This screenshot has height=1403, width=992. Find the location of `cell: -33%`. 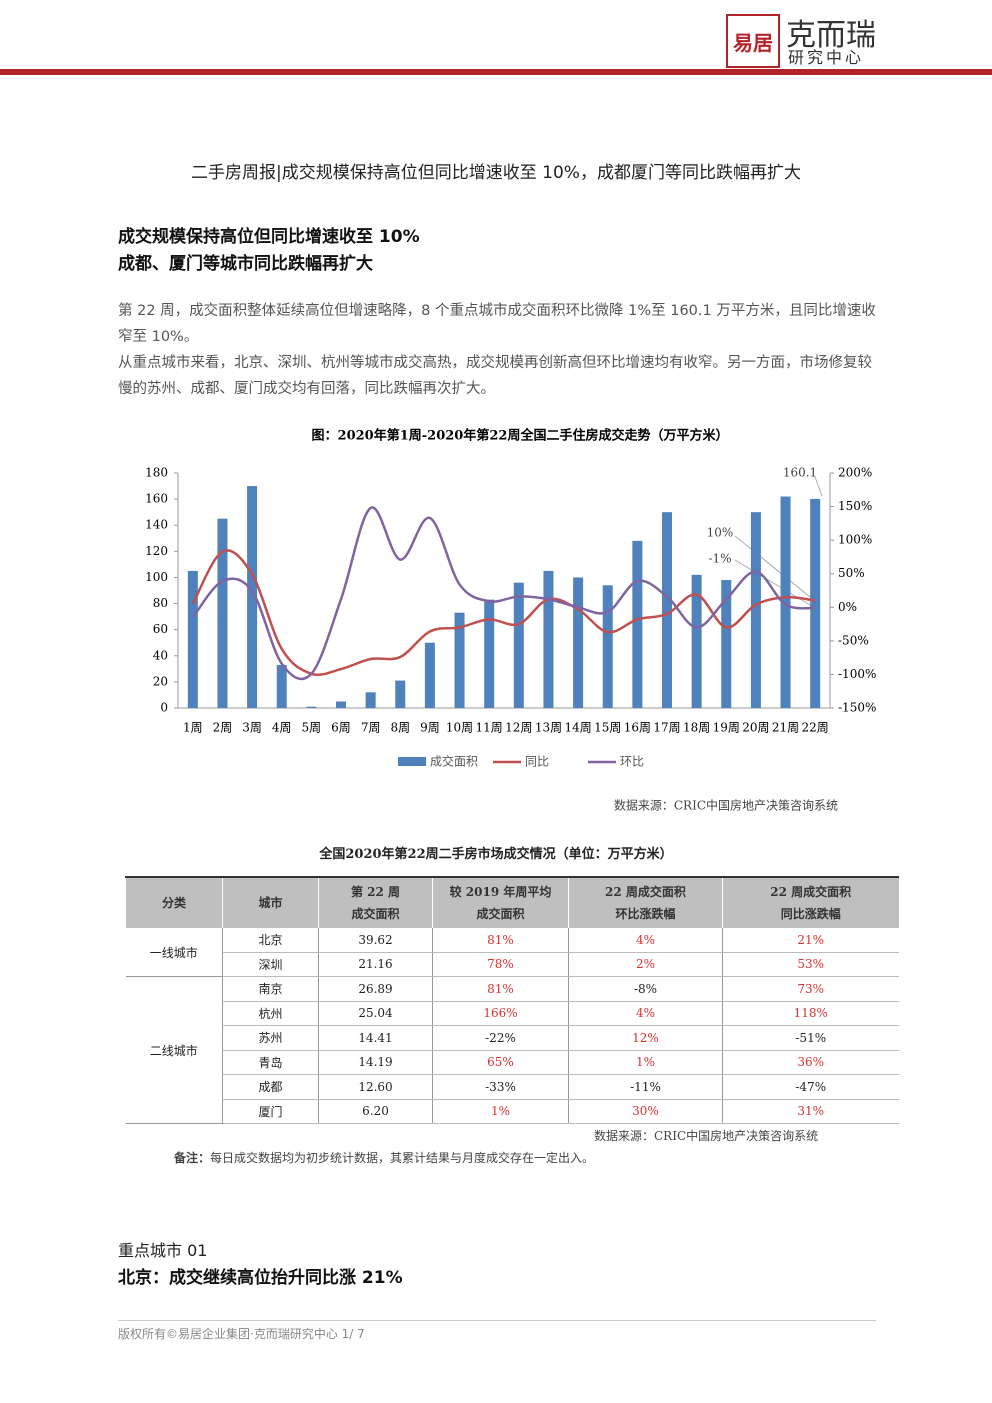

cell: -33% is located at coordinates (500, 1087).